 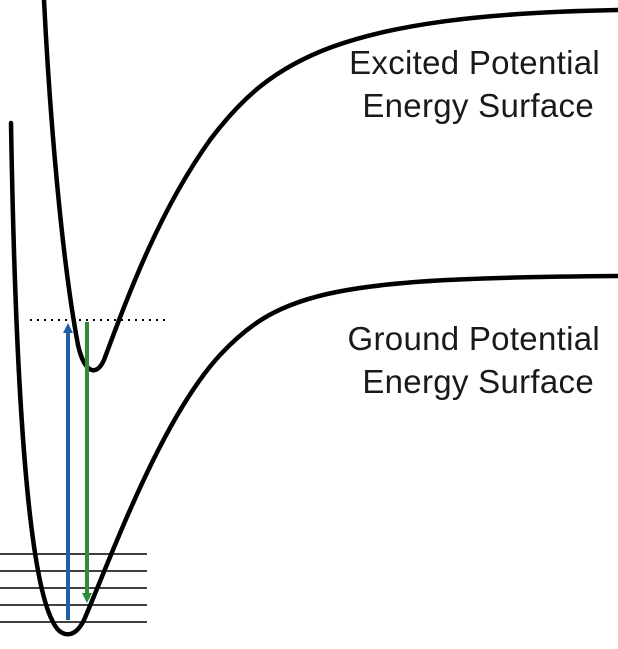 What do you see at coordinates (474, 62) in the screenshot?
I see `excited-label-line1: Excited Potential` at bounding box center [474, 62].